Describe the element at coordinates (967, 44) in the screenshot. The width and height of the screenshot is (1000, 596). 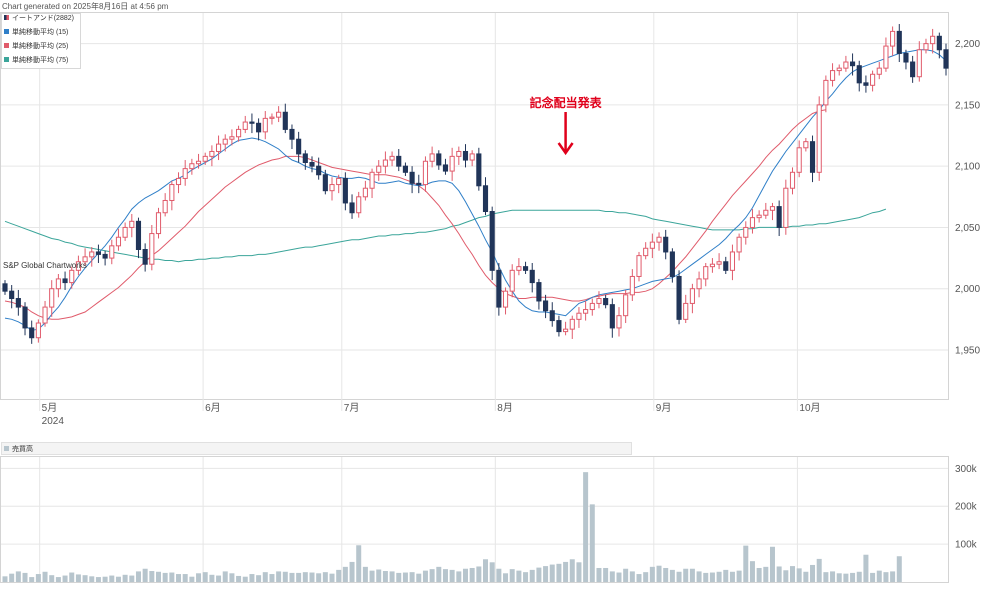
I see `price-tick-label: 2,200` at that location.